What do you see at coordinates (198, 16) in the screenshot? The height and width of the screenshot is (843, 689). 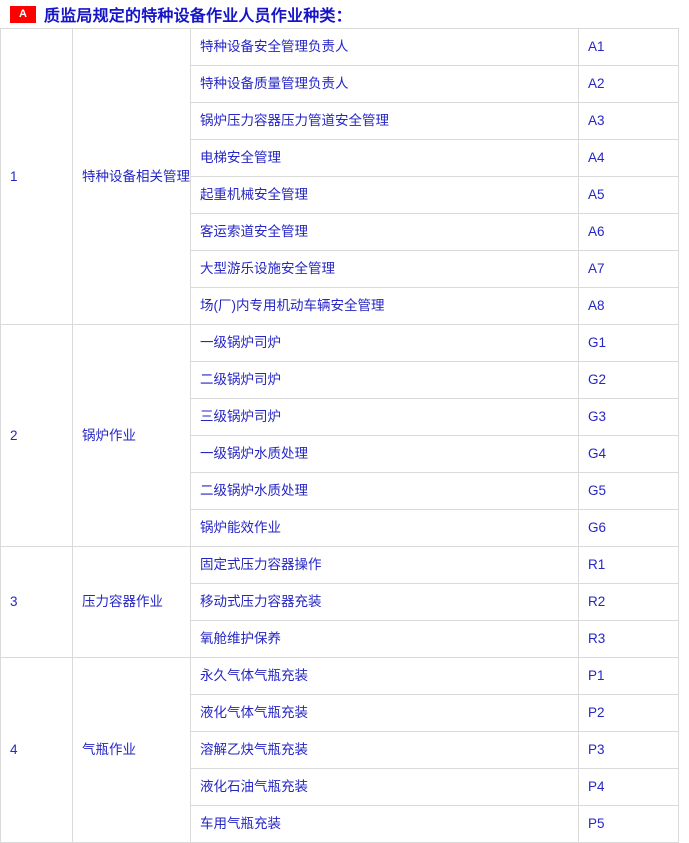 I see `page-title: 质监局规定的特种设备作业人员作业种类：` at bounding box center [198, 16].